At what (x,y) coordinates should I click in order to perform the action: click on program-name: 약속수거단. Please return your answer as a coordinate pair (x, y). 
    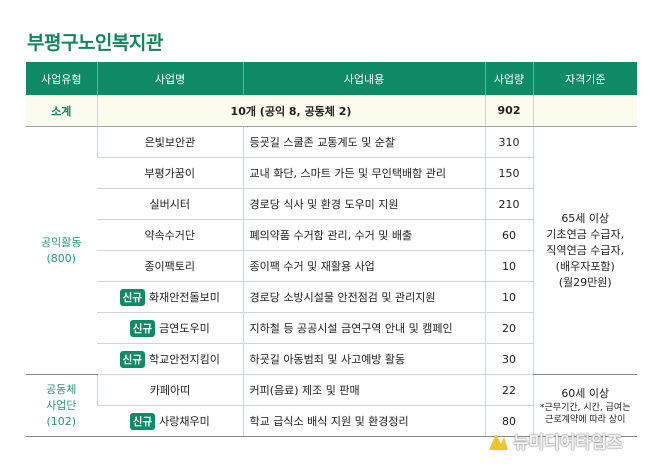
    Looking at the image, I should click on (170, 235).